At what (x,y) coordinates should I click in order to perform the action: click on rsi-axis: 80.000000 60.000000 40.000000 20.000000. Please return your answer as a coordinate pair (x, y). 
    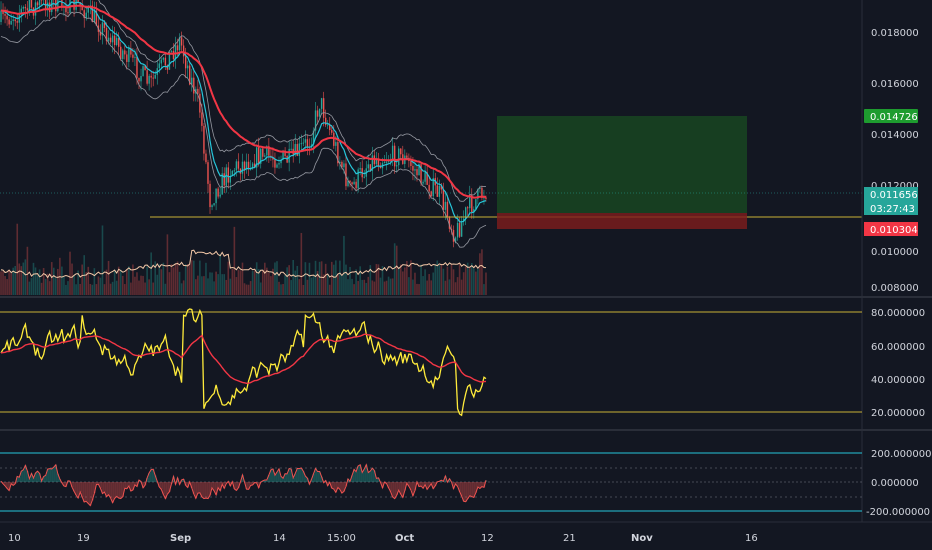
    Looking at the image, I should click on (898, 363).